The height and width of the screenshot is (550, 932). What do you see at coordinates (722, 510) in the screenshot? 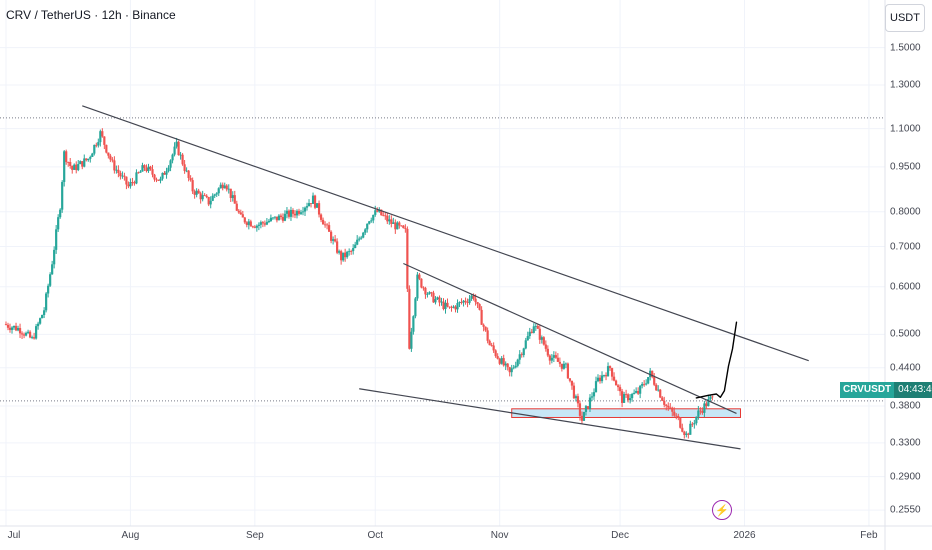
I see `lightning-bolt-icon: ⚡` at bounding box center [722, 510].